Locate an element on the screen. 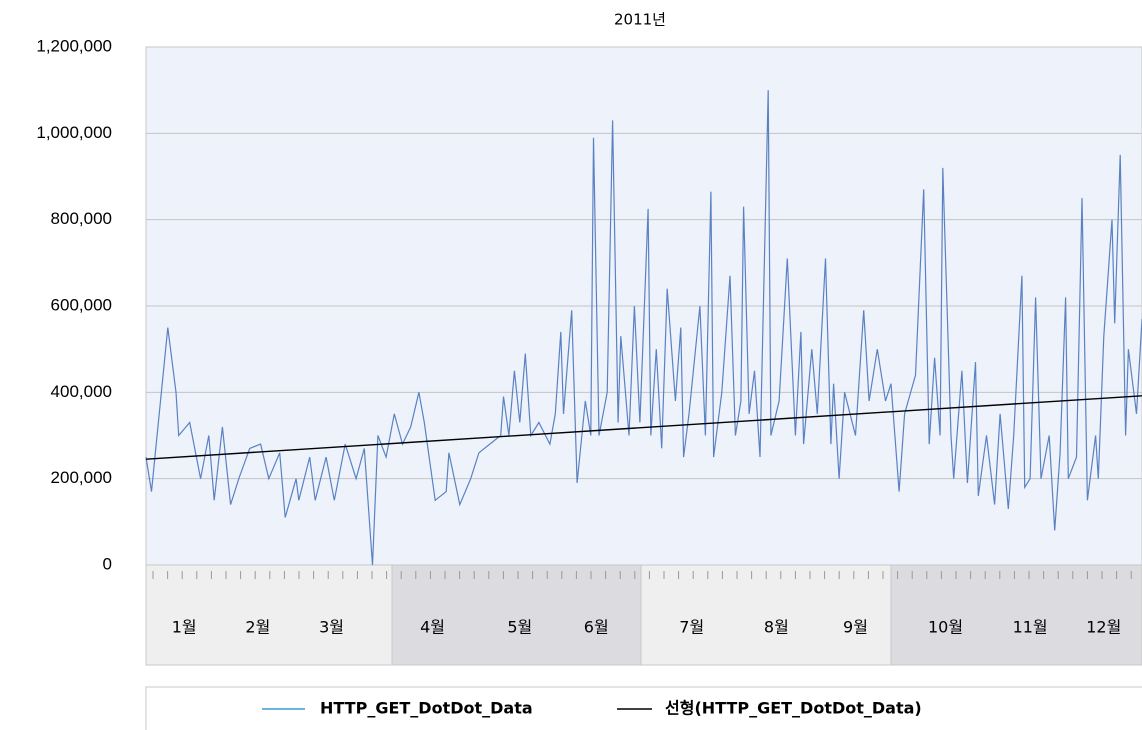 The image size is (1142, 730). legend-label: HTTP_GET_DotDot_Data is located at coordinates (426, 708).